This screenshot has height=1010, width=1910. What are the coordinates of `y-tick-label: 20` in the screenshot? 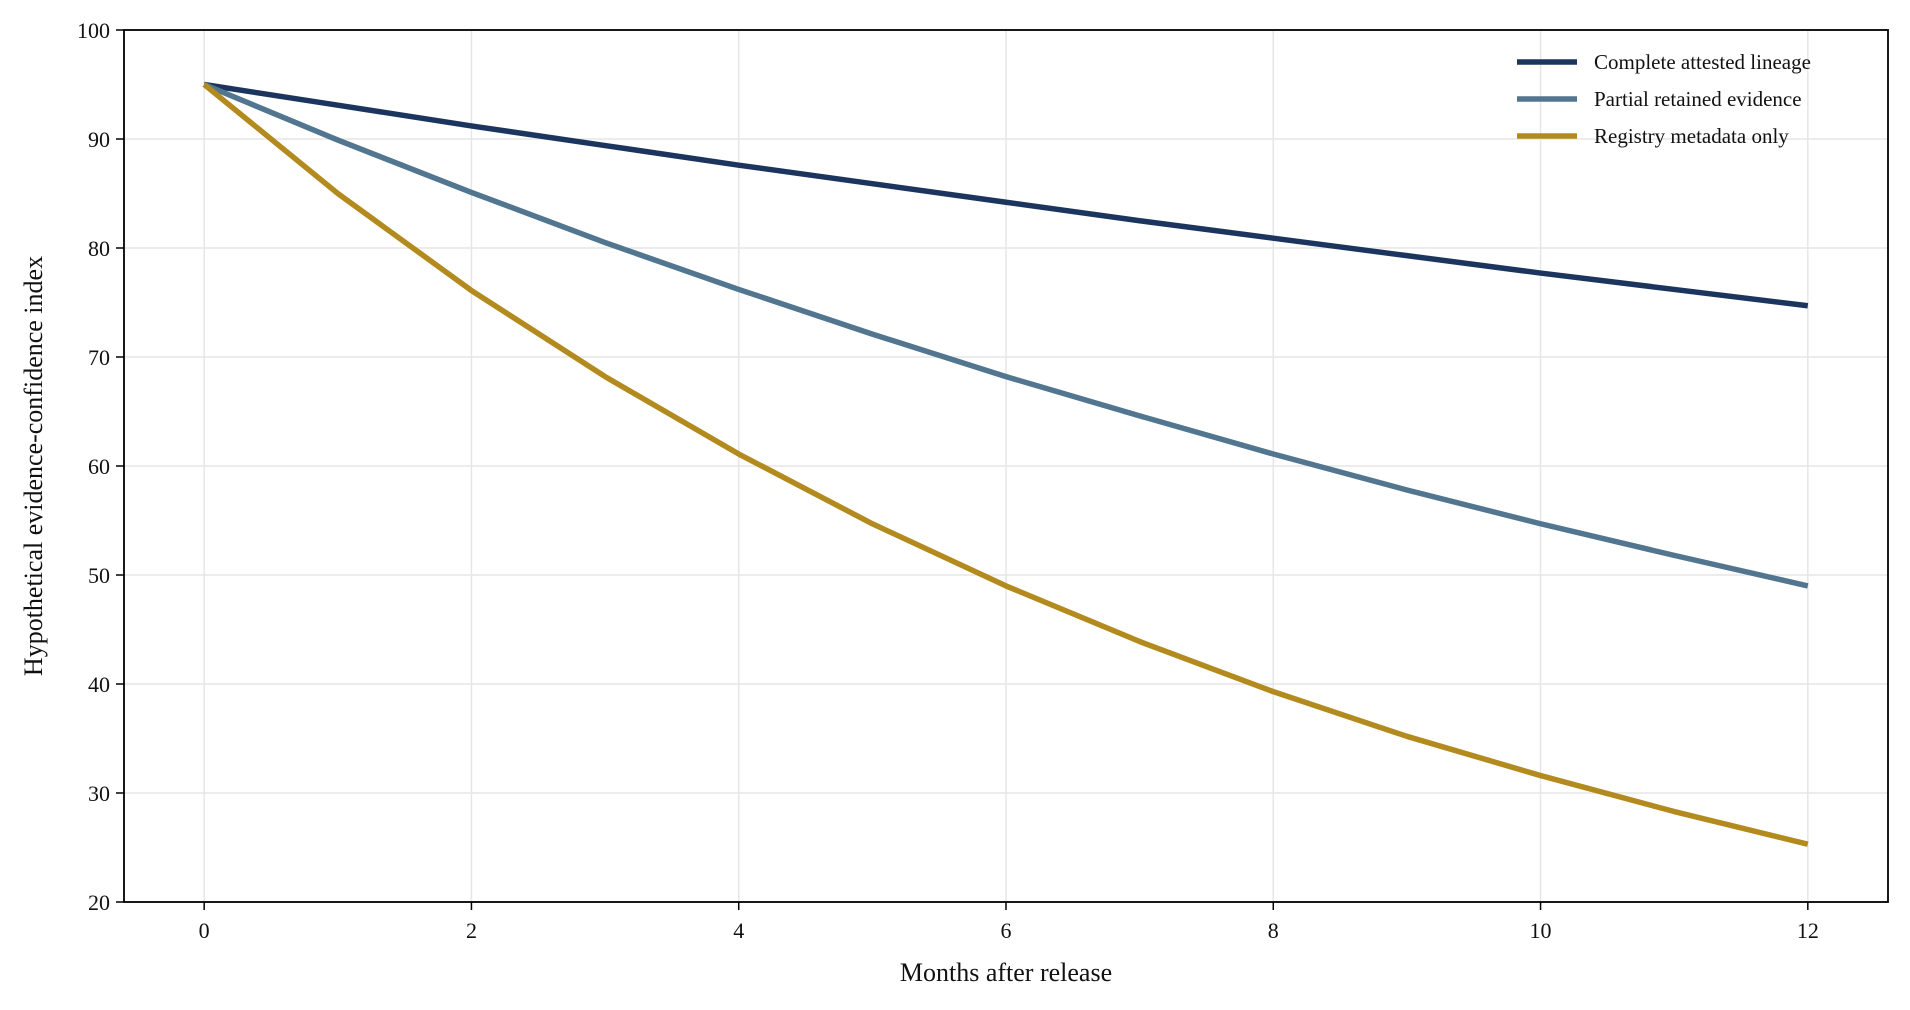 It's located at (99, 902).